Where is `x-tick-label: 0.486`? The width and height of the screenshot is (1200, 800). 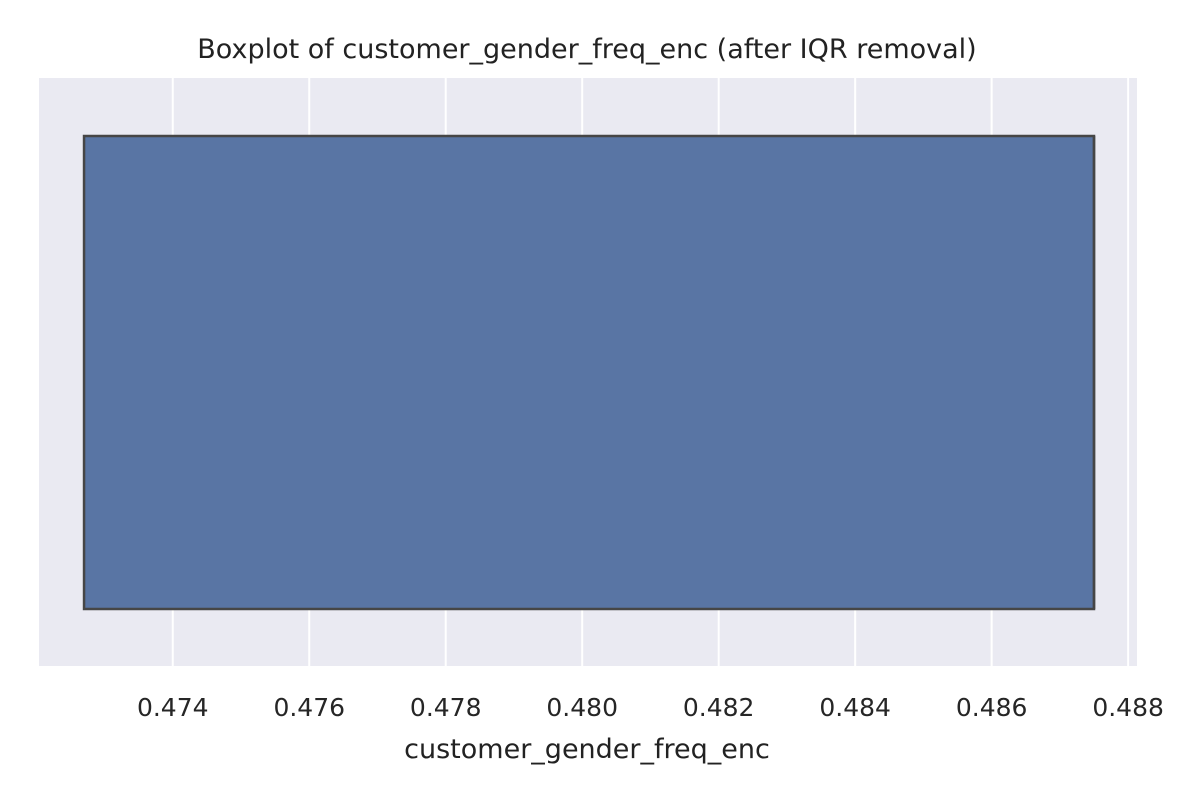
x-tick-label: 0.486 is located at coordinates (992, 707).